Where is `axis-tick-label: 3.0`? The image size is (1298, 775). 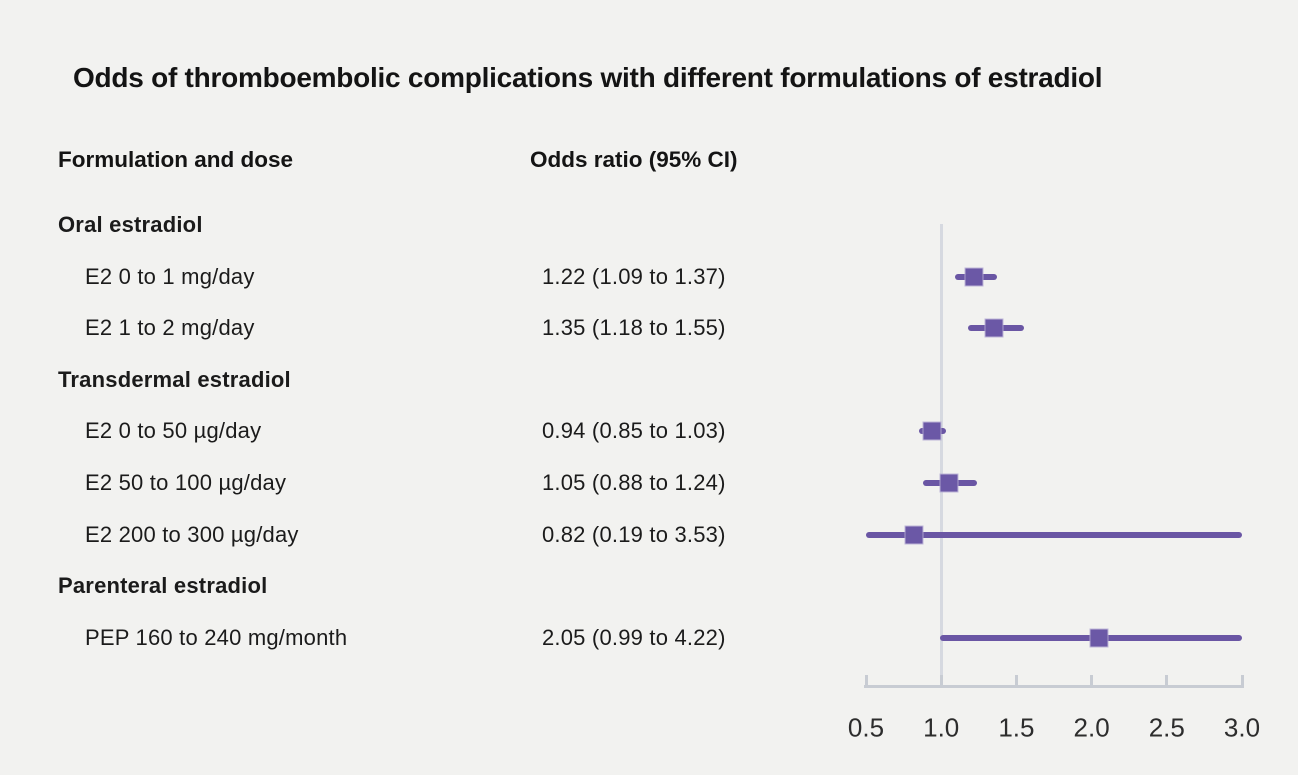
axis-tick-label: 3.0 is located at coordinates (1242, 727).